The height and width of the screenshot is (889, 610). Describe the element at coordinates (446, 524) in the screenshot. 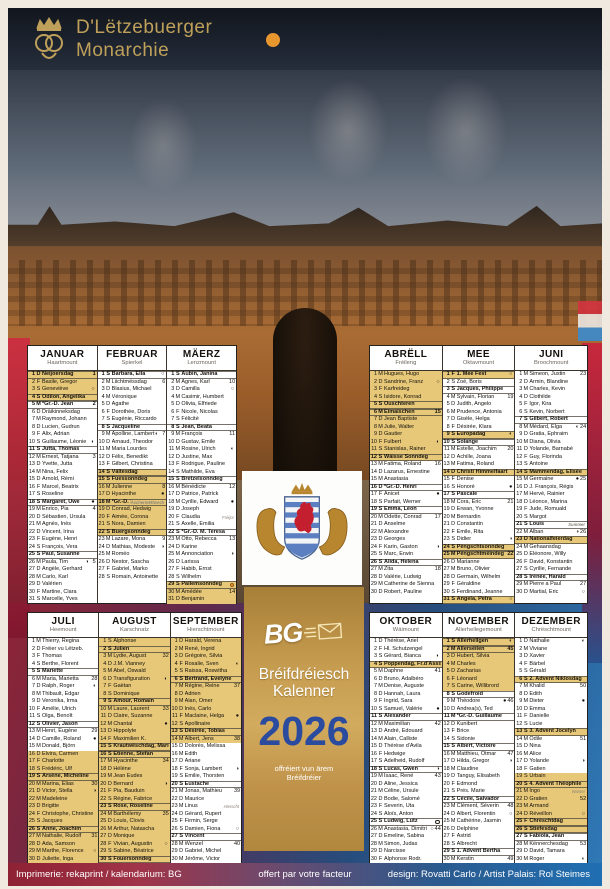

I see `day-number: 21` at that location.